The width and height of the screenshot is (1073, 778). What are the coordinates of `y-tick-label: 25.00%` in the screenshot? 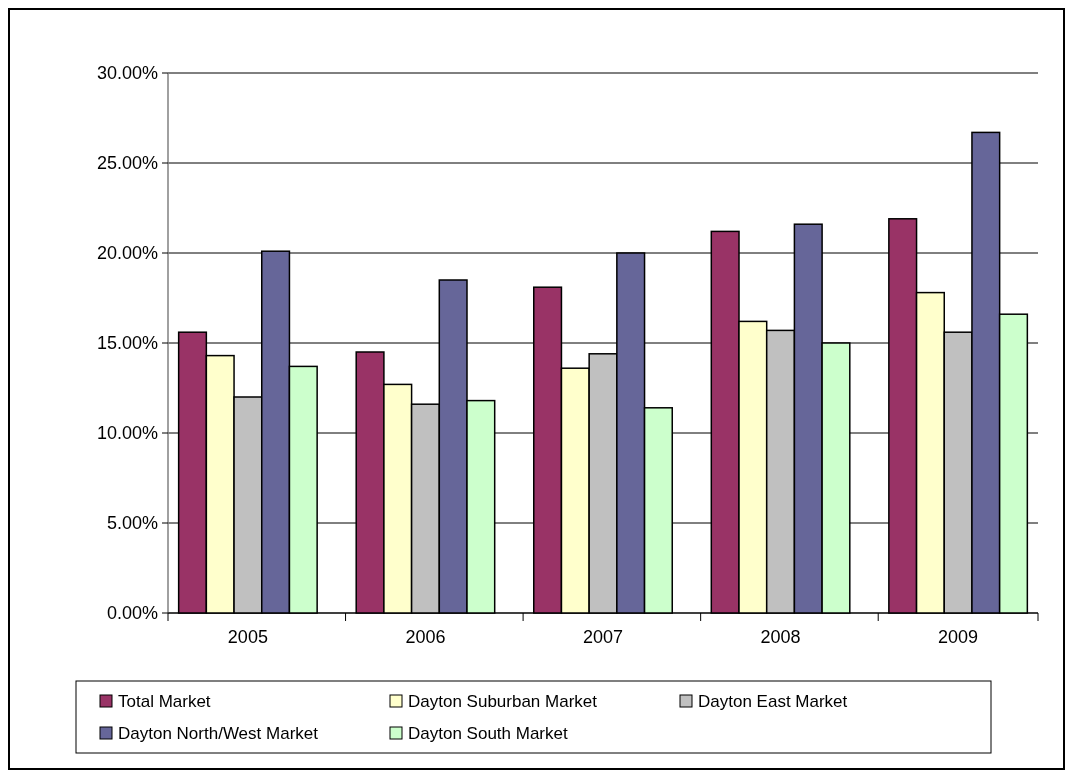 It's located at (127, 163).